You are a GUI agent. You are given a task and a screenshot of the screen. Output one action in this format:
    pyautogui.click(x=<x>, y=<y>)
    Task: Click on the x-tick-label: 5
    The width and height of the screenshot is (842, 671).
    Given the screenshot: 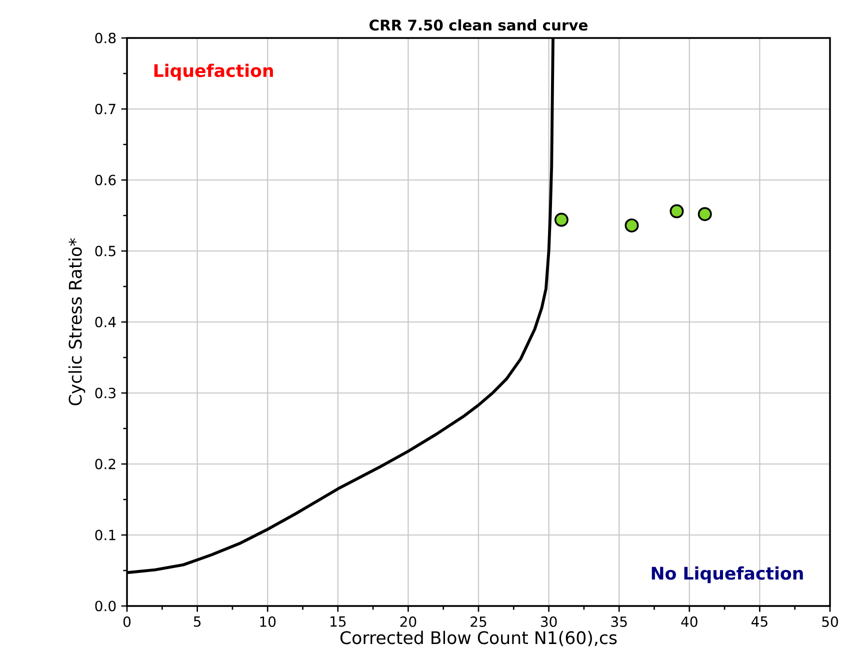 What is the action you would take?
    pyautogui.click(x=197, y=621)
    